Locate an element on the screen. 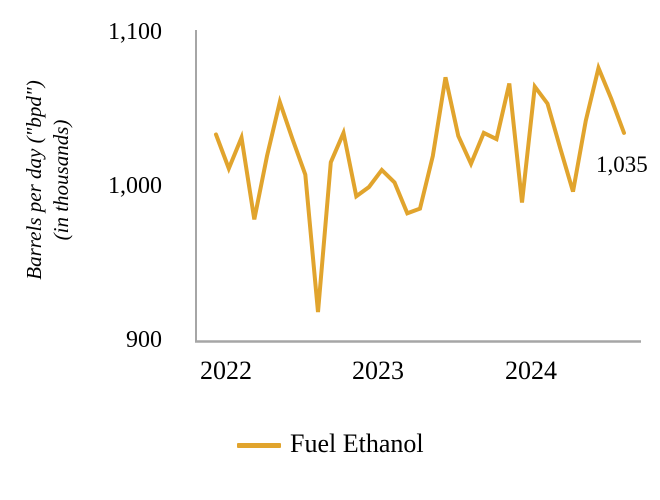 Image resolution: width=660 pixels, height=500 pixels. x-tick-2023: 2023 is located at coordinates (378, 370).